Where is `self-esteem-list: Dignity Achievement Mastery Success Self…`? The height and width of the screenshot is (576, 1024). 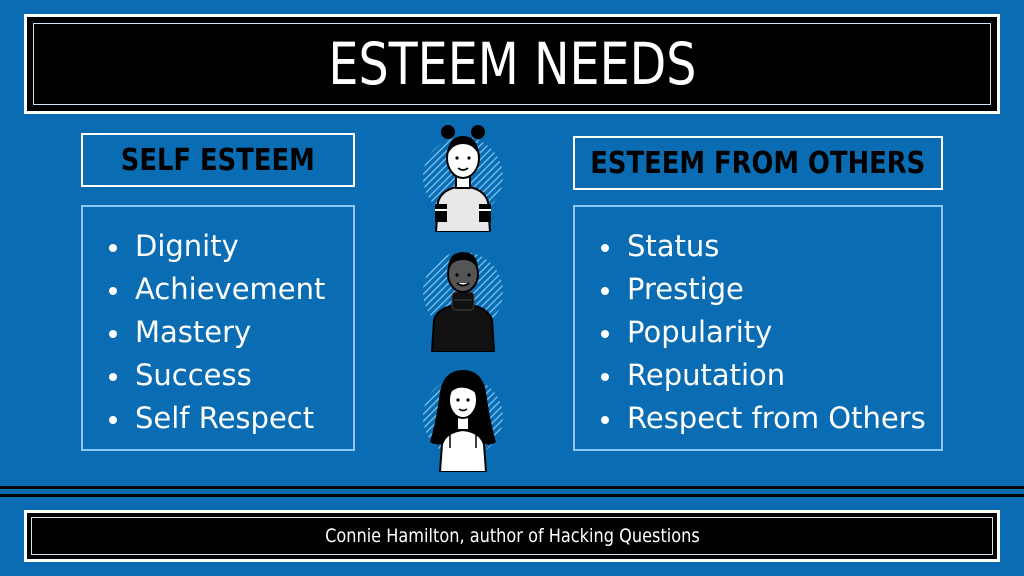 self-esteem-list: Dignity Achievement Mastery Success Self… is located at coordinates (218, 328).